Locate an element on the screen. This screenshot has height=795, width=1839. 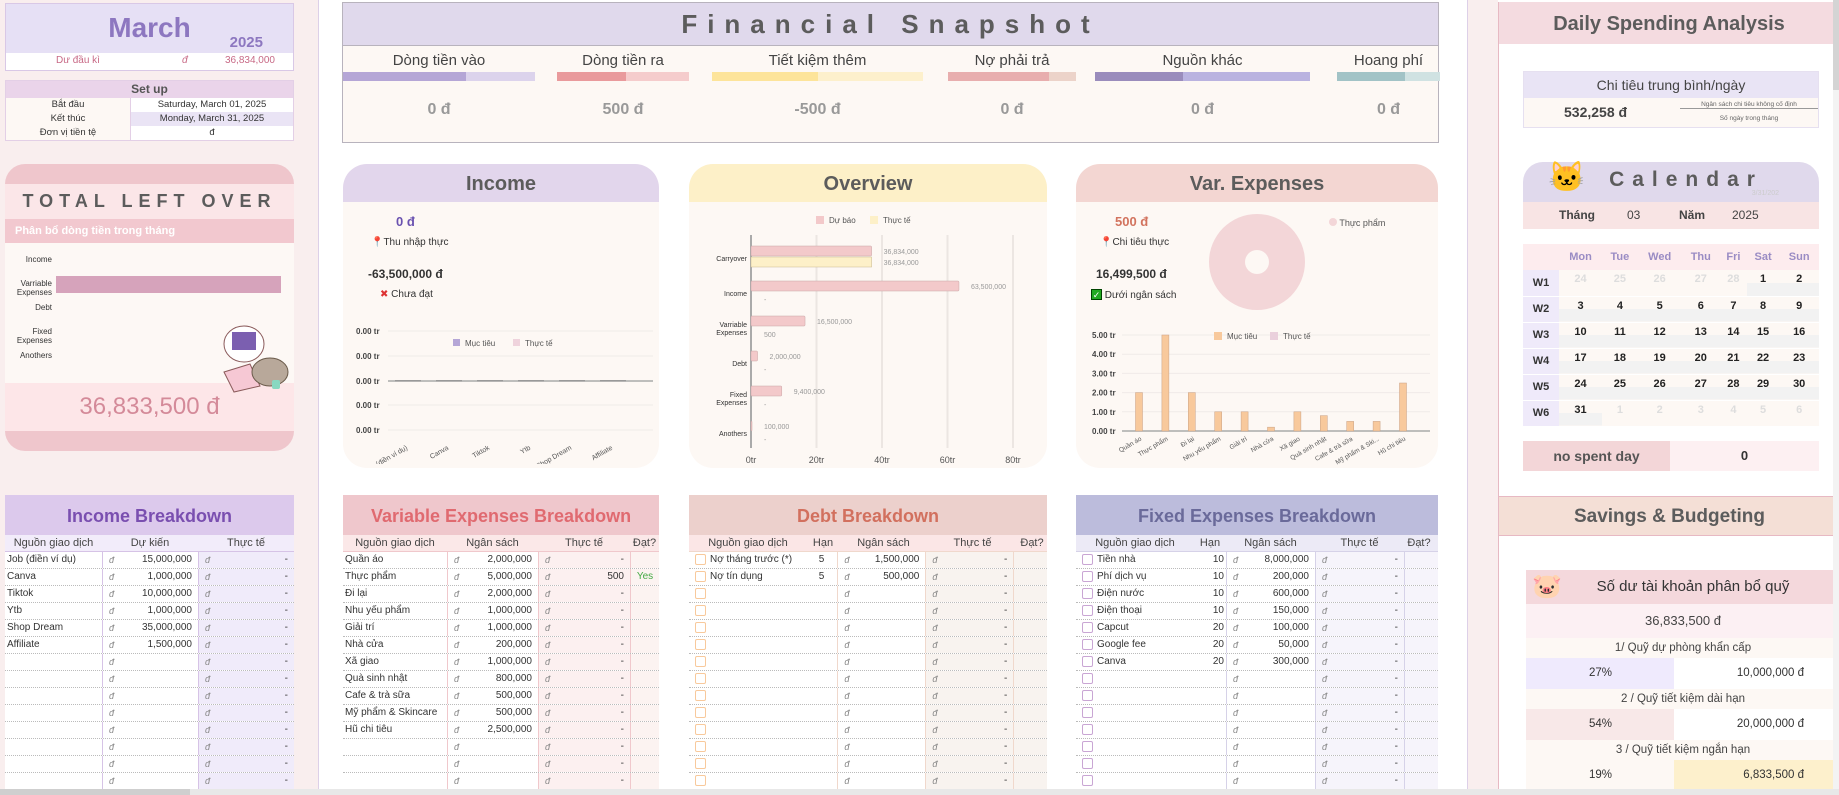
calendar-day: 10 is located at coordinates (1581, 335).